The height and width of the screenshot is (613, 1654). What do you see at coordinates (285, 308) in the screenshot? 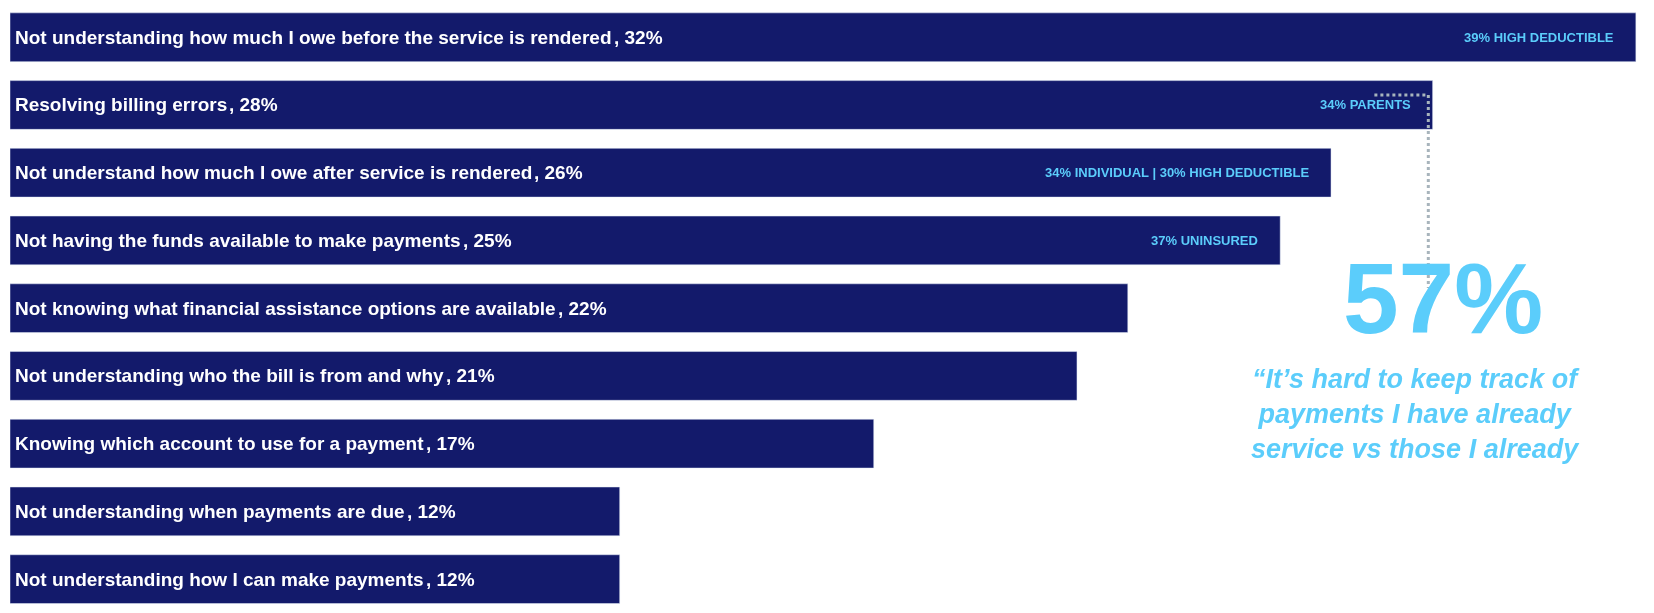
I see `y-tick-label: Not knowing what financial assistance options are available` at bounding box center [285, 308].